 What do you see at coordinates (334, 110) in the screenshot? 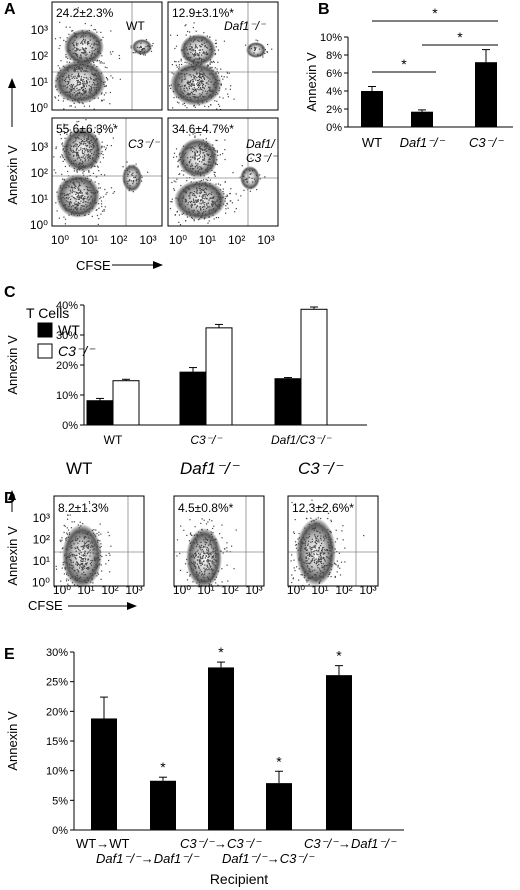
I see `panel-b-y-tick: 2%` at bounding box center [334, 110].